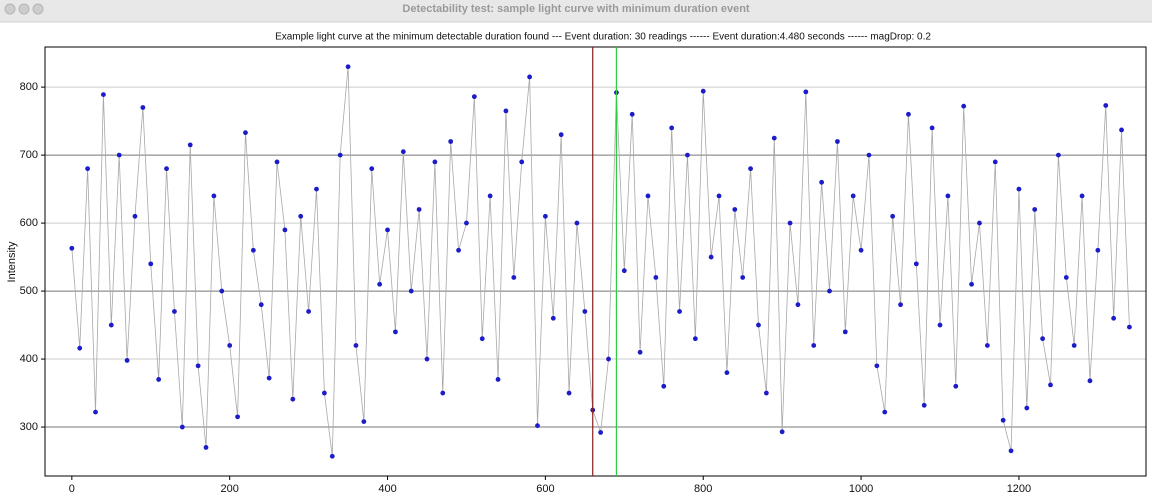 This screenshot has height=499, width=1152. I want to click on zoom-button, so click(38, 9).